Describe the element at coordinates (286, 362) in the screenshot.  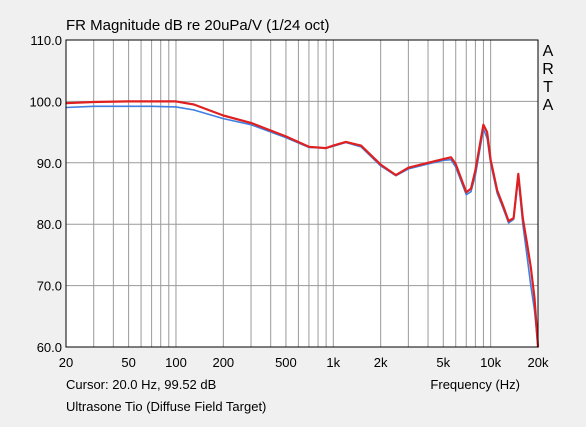
I see `x-tick-label: 500` at that location.